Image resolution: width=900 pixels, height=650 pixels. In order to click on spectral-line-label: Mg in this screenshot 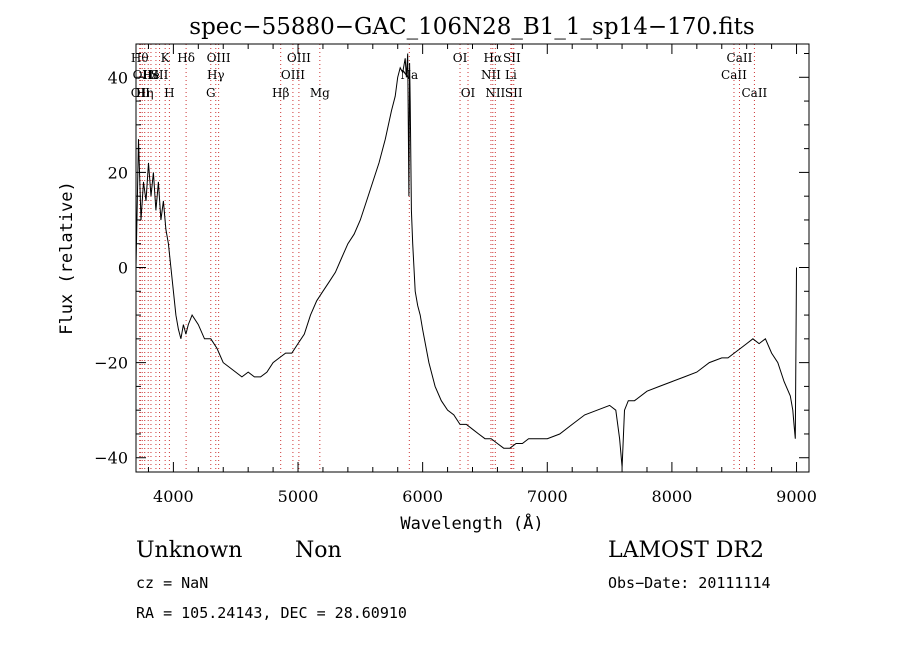, I will do `click(320, 93)`.